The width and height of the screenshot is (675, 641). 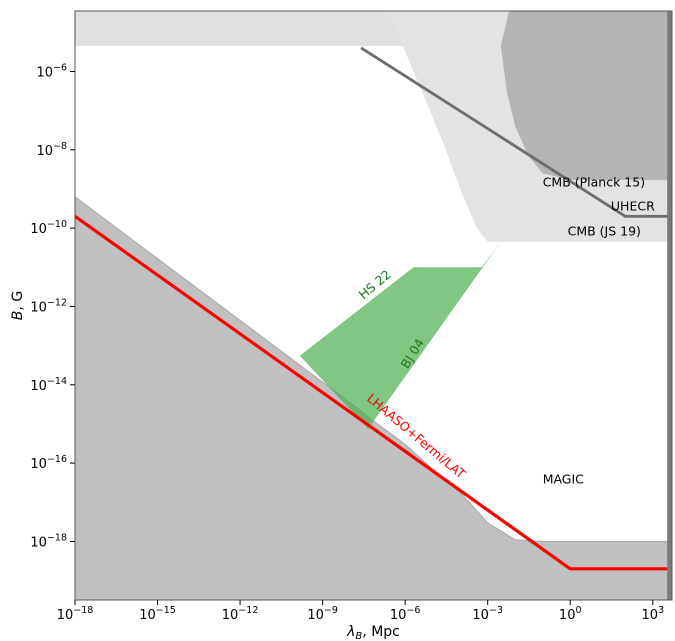 What do you see at coordinates (75, 614) in the screenshot?
I see `x-tick-label: 10⁻¹⁸` at bounding box center [75, 614].